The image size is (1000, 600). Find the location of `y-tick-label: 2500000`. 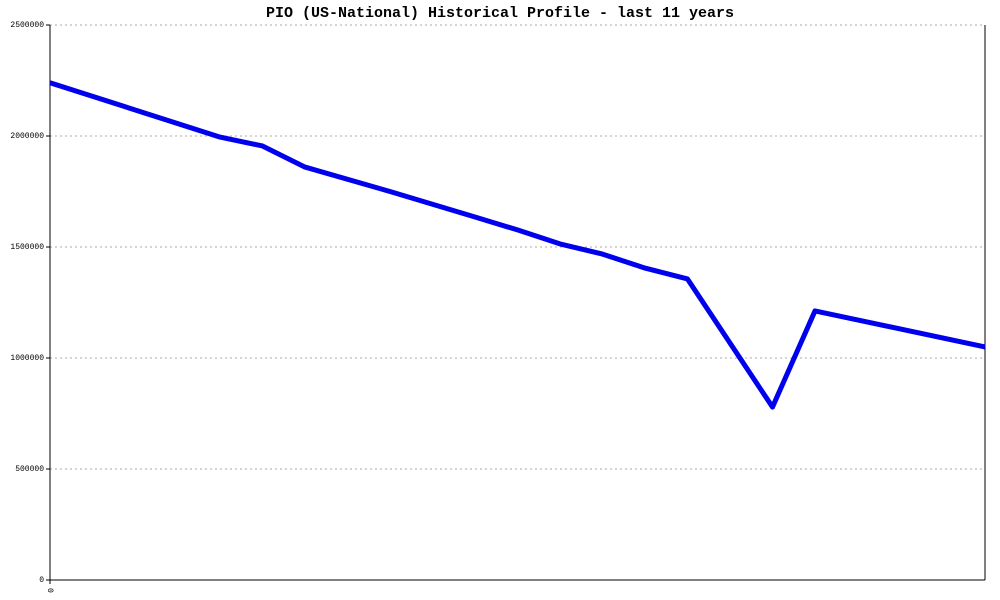

y-tick-label: 2500000 is located at coordinates (27, 25).